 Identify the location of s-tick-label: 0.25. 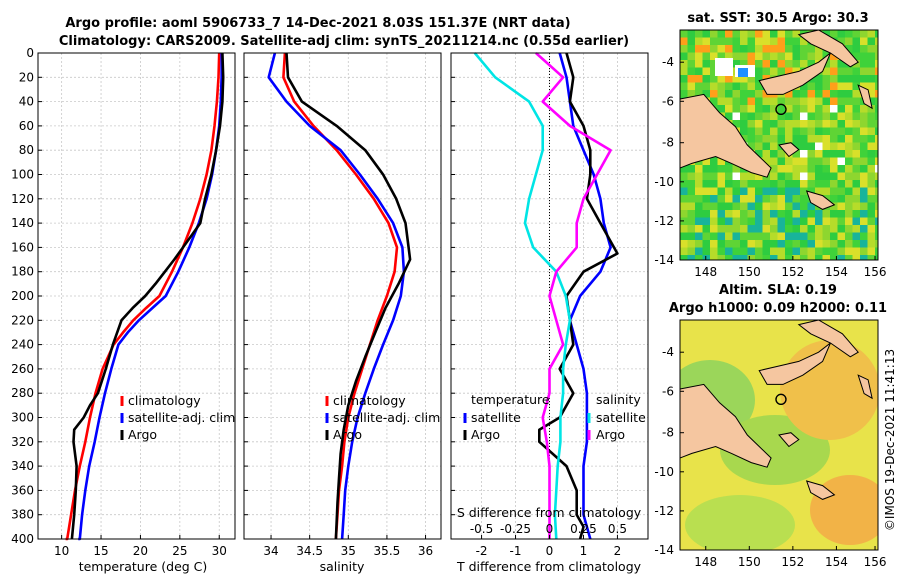
(583, 529).